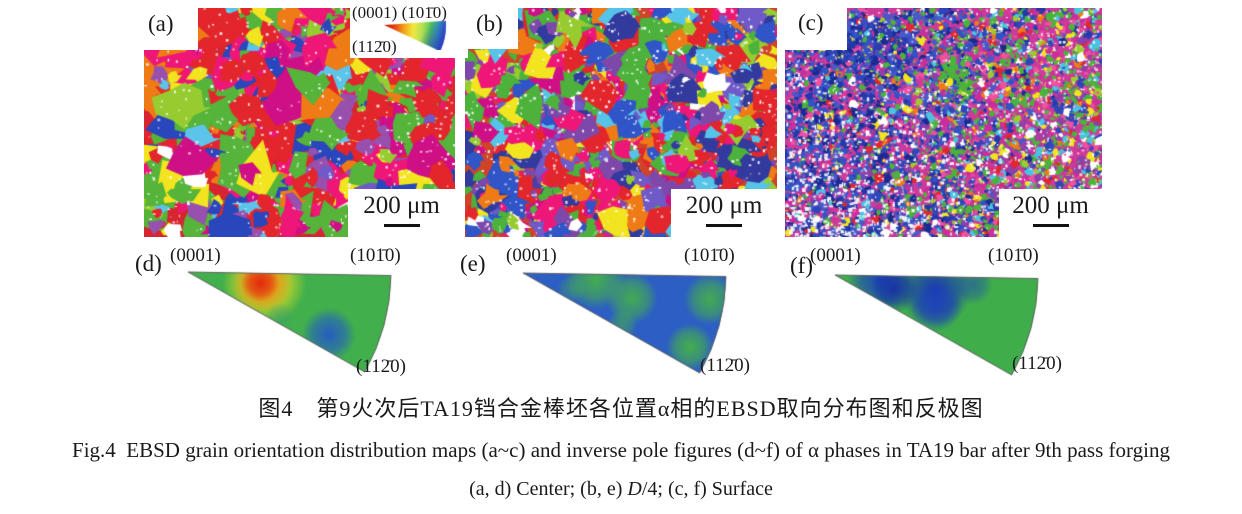 Image resolution: width=1242 pixels, height=514 pixels. Describe the element at coordinates (161, 23) in the screenshot. I see `panel-label-a: (a)` at that location.